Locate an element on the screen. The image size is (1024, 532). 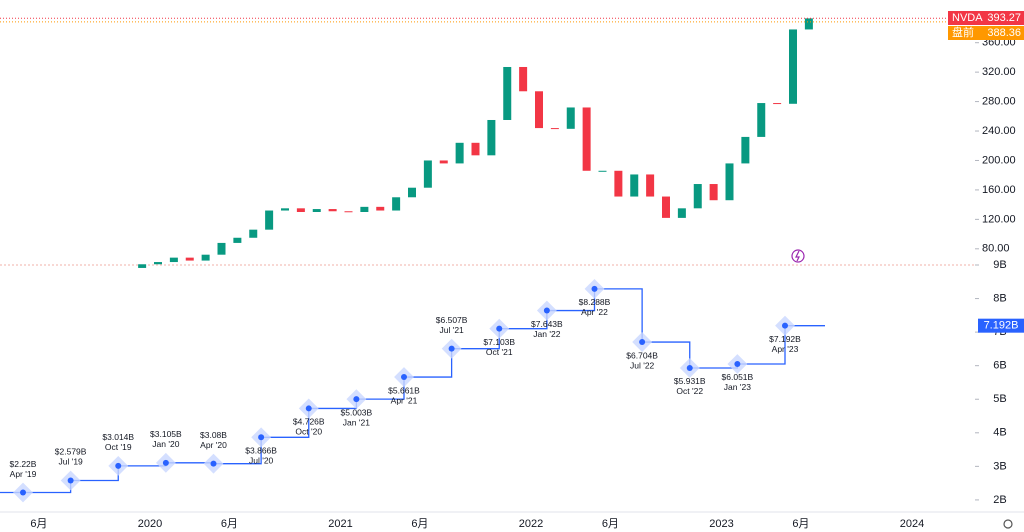
y-tick-label: 3B is located at coordinates (999, 466).